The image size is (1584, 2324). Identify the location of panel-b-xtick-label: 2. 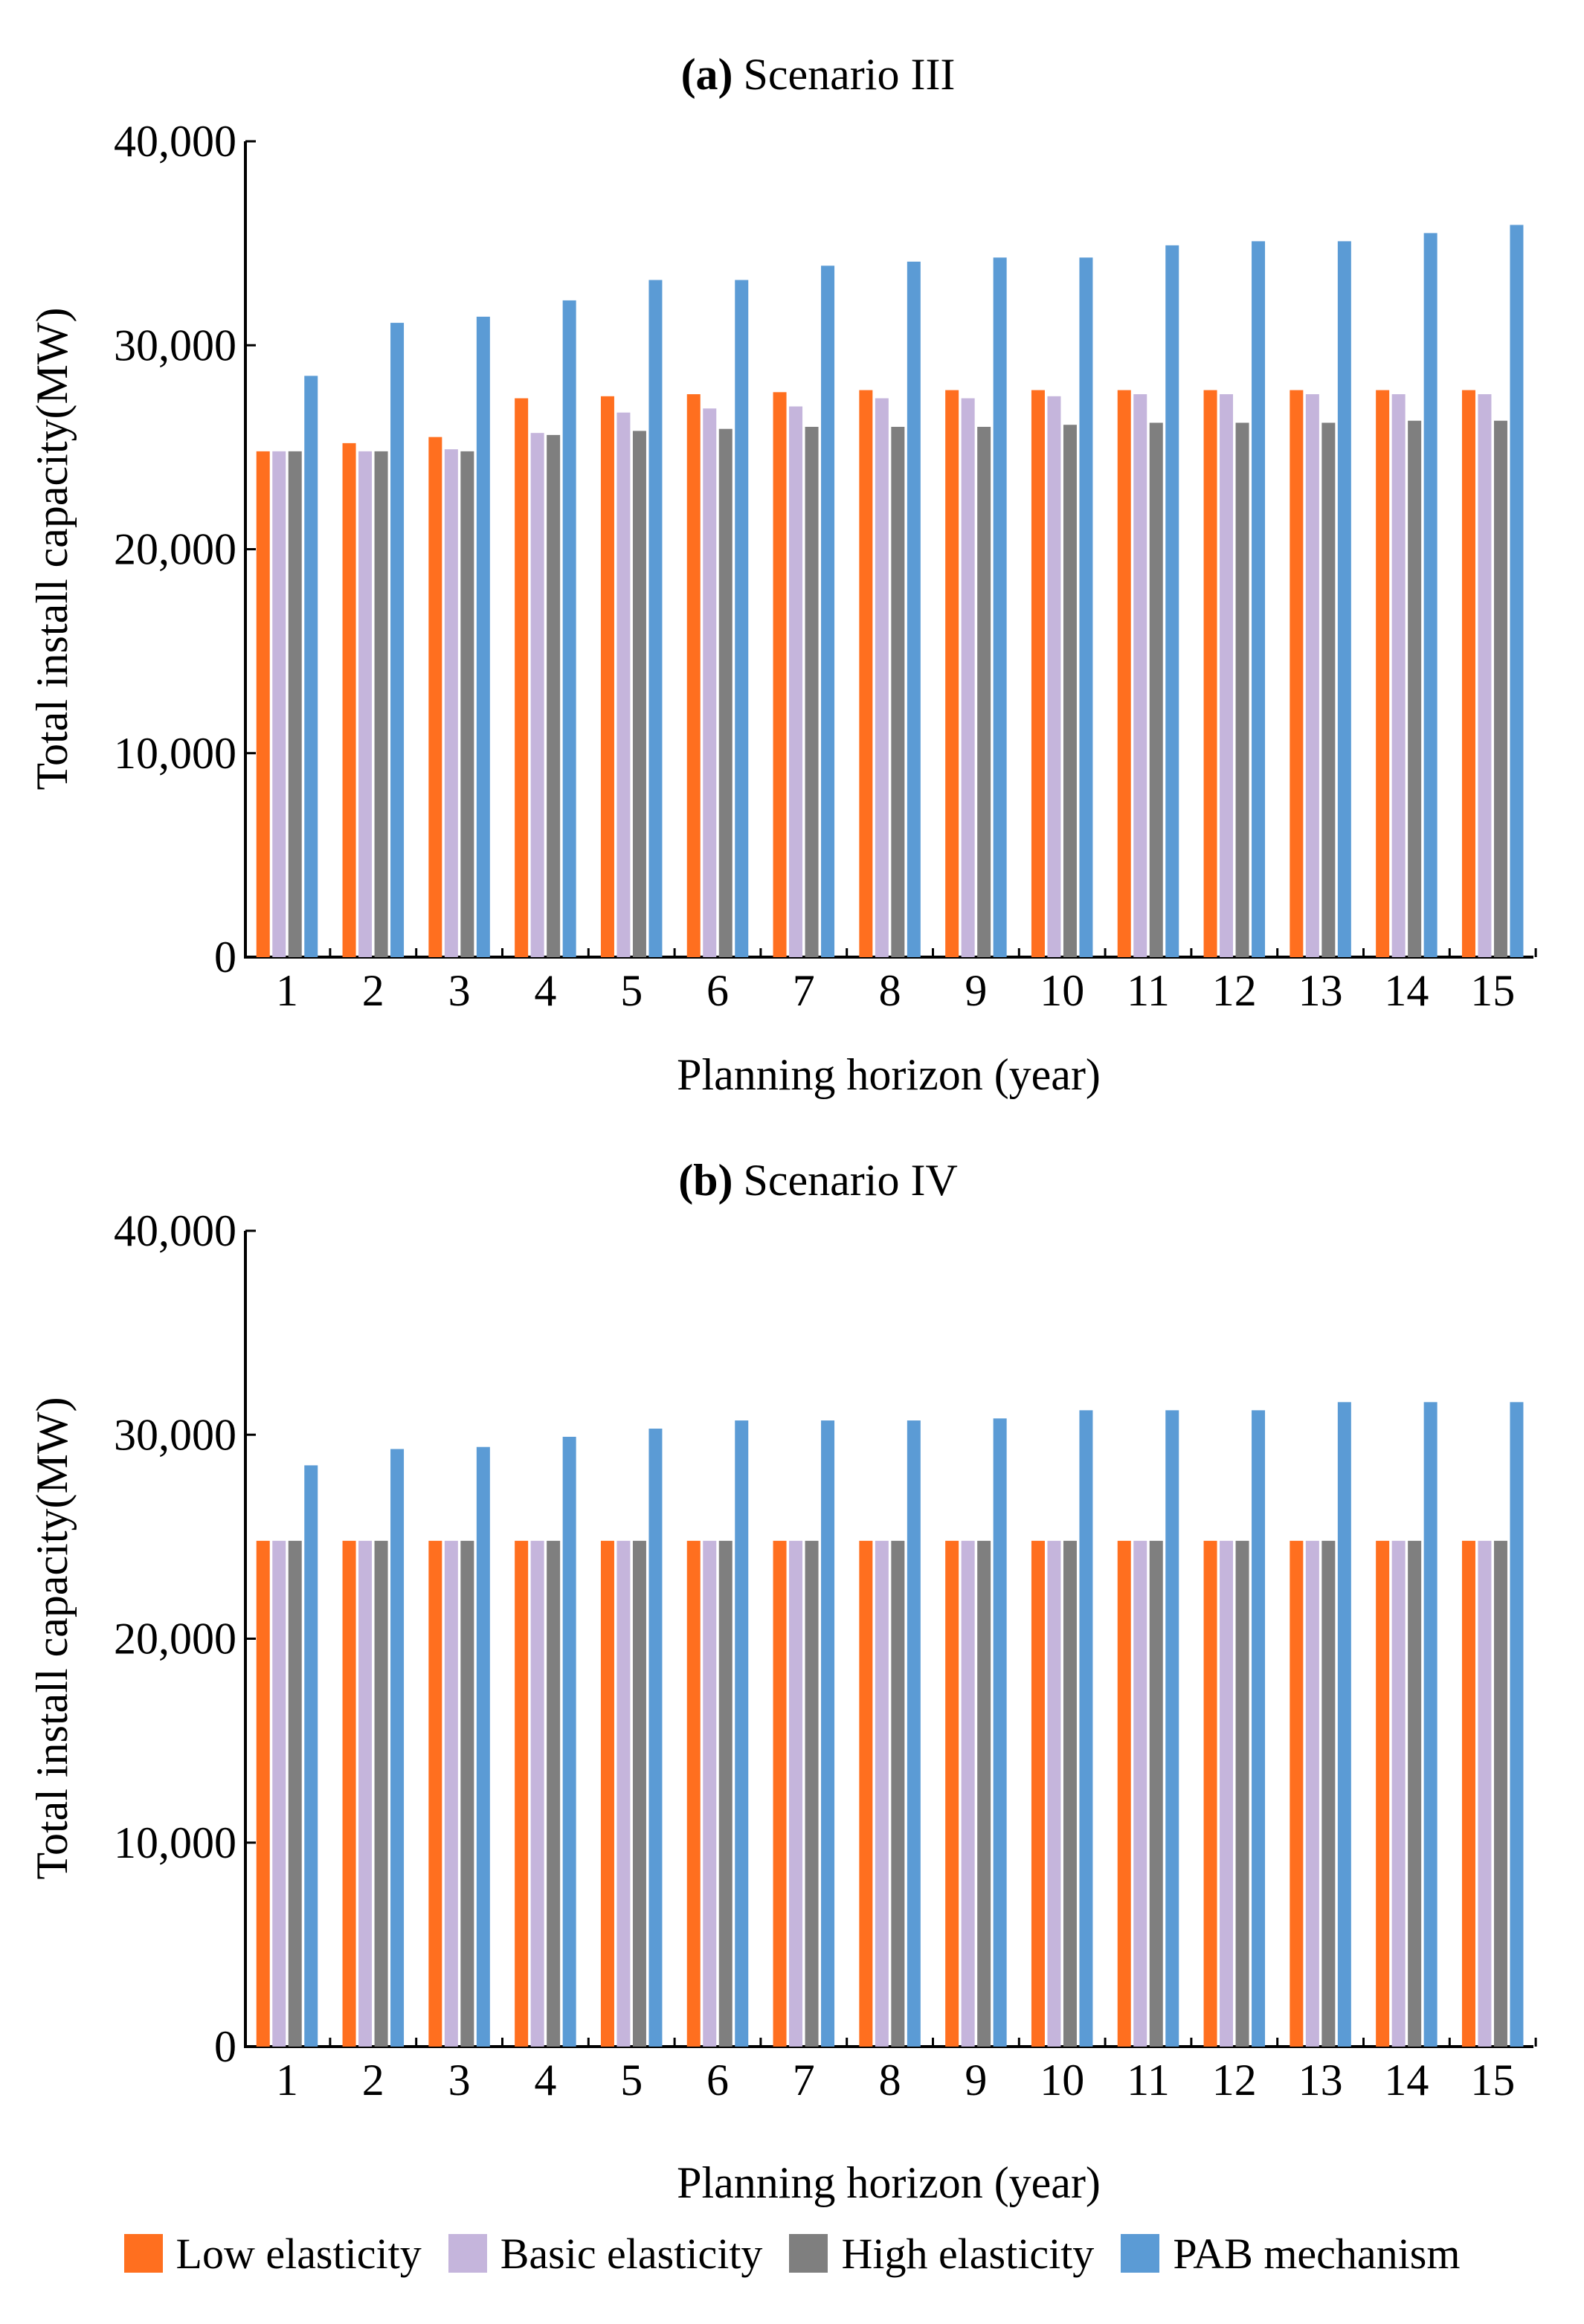
(373, 2080).